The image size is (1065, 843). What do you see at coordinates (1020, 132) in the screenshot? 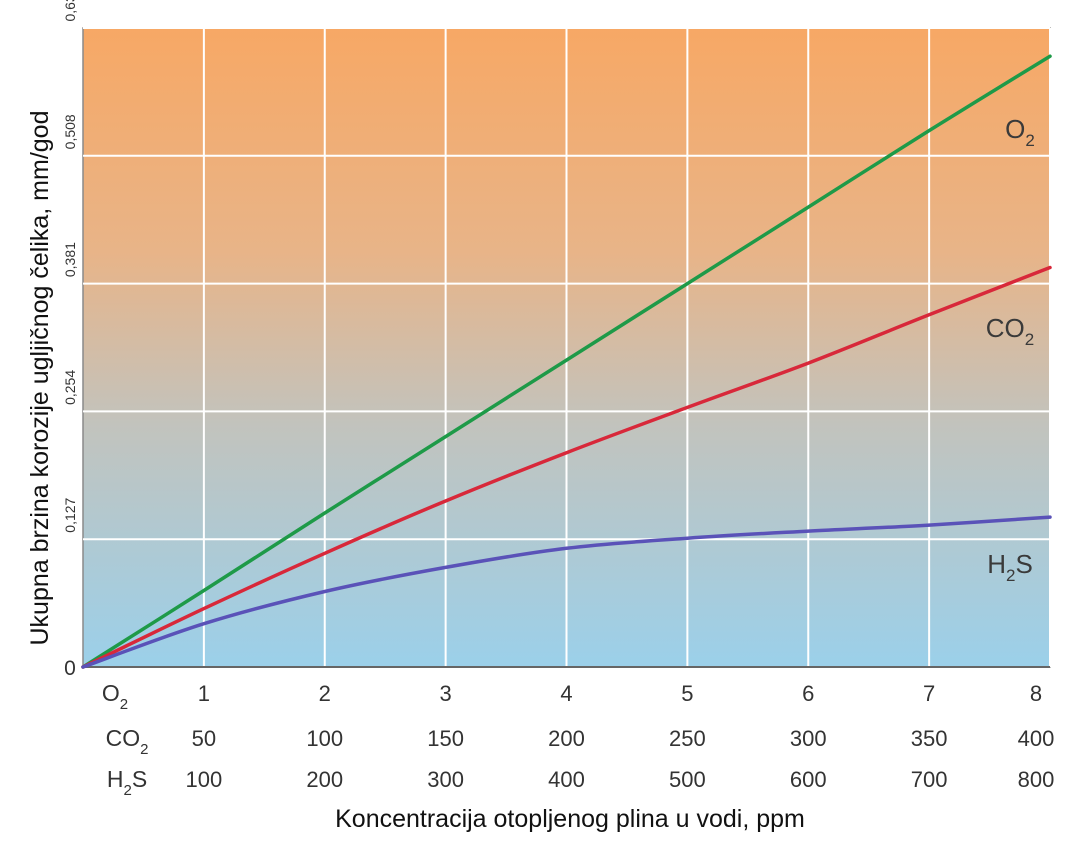
I see `series-label-o2: O2` at bounding box center [1020, 132].